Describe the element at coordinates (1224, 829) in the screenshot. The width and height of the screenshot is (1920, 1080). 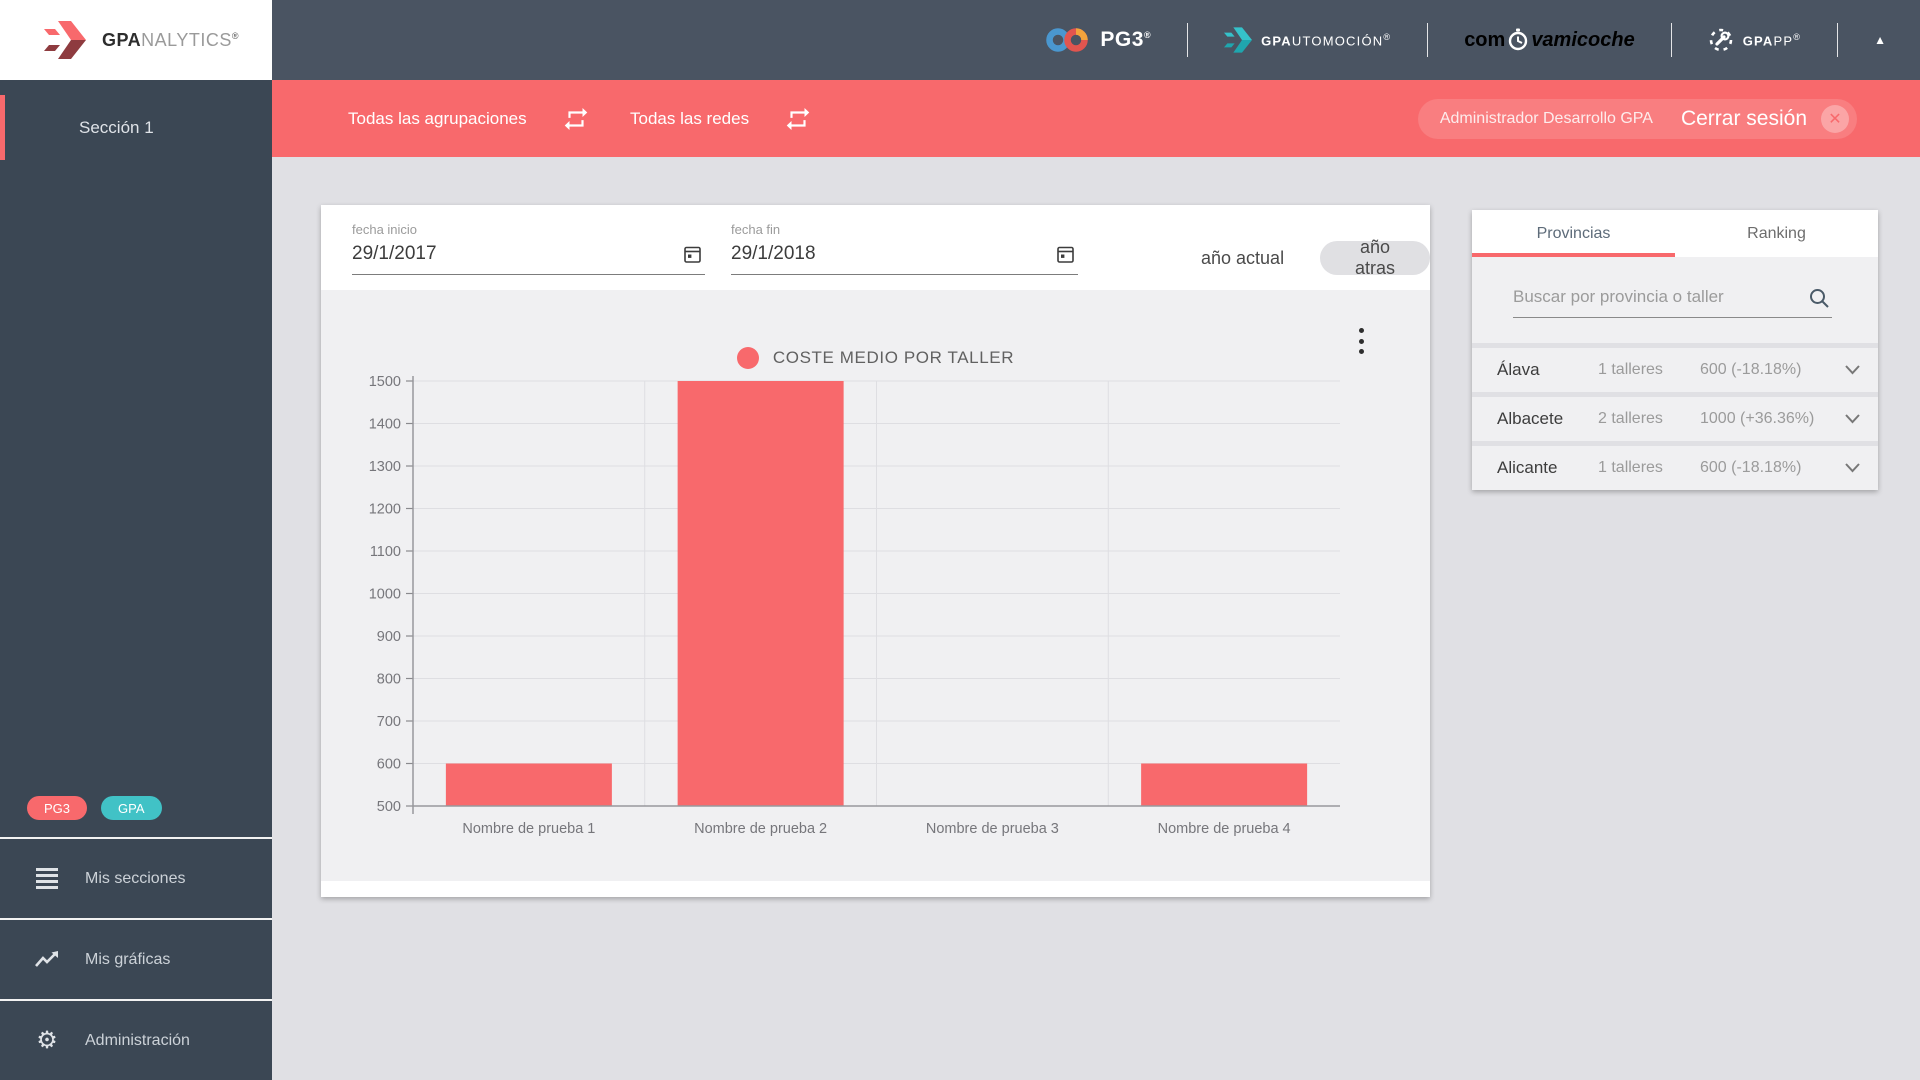
I see `x-category-label: Nombre de prueba 4` at that location.